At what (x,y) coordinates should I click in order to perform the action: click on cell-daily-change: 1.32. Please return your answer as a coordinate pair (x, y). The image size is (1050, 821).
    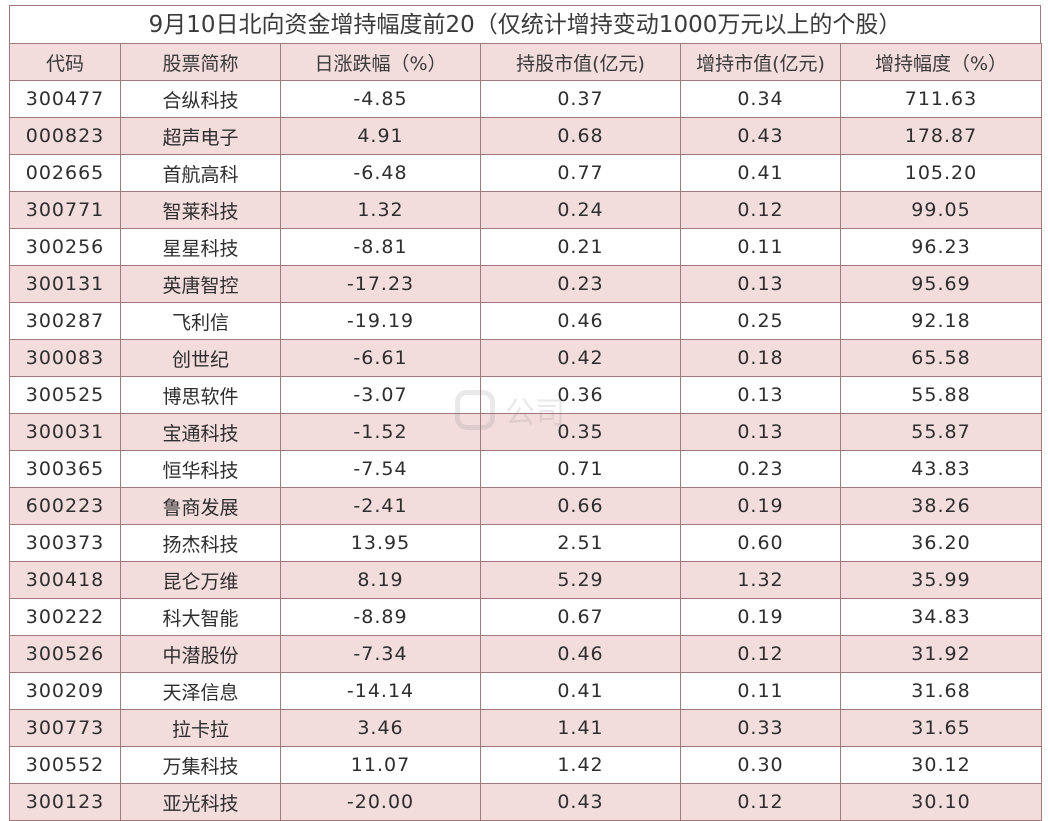
    Looking at the image, I should click on (380, 210).